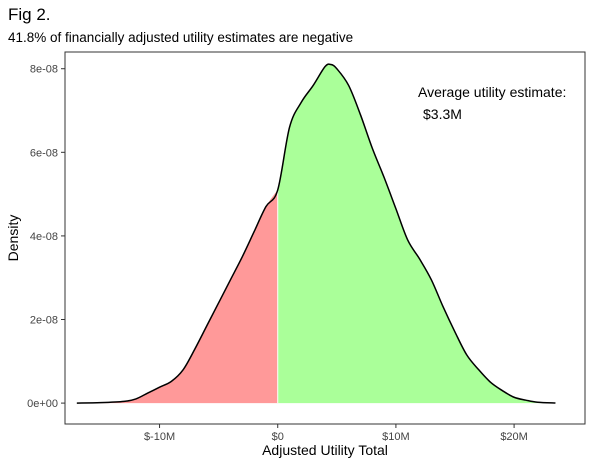 Image resolution: width=592 pixels, height=464 pixels. What do you see at coordinates (396, 437) in the screenshot?
I see `x-tick-label: $10M` at bounding box center [396, 437].